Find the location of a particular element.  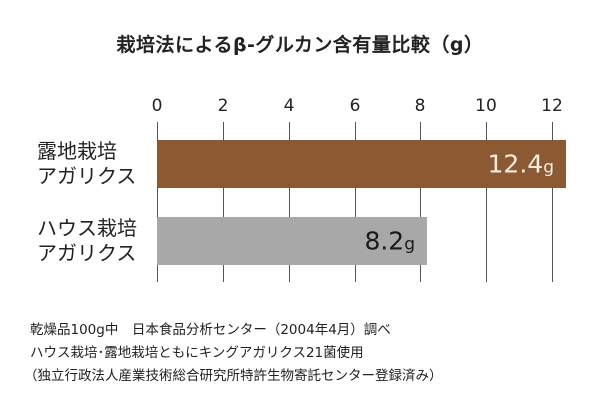

bar-value-label: 12.4g is located at coordinates (520, 164).